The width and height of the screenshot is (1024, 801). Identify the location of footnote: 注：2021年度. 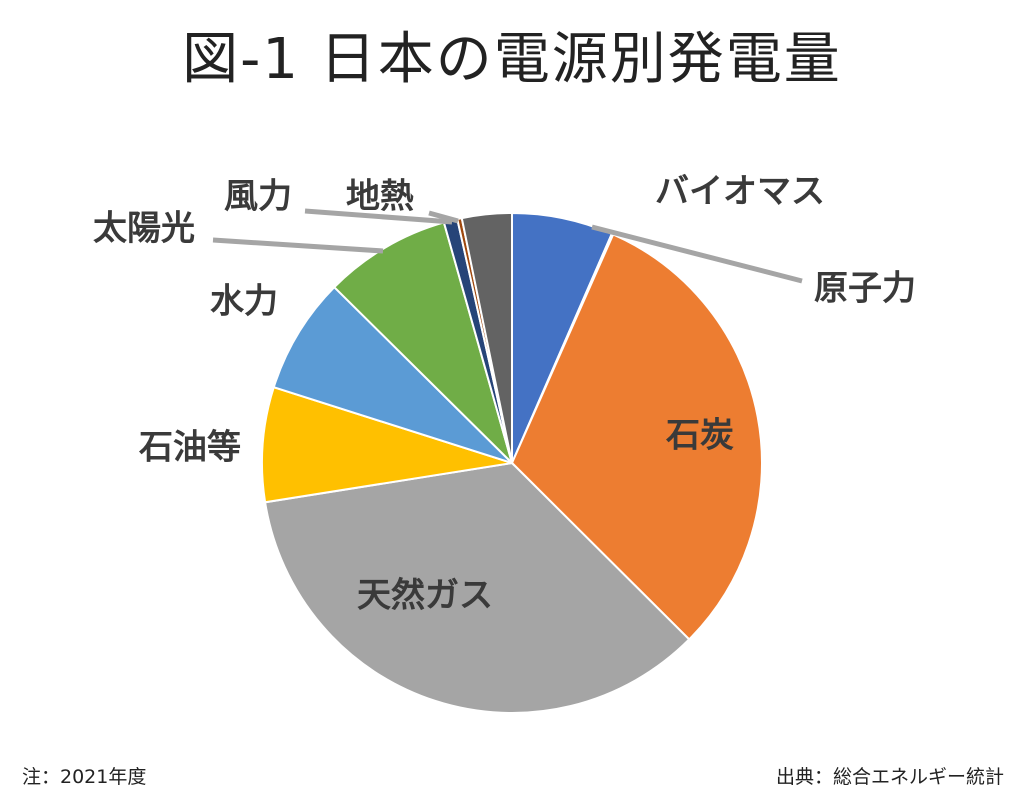
(84, 777).